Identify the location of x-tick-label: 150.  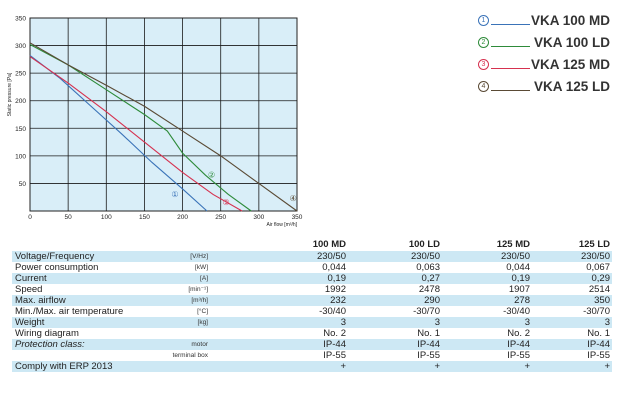
(144, 217).